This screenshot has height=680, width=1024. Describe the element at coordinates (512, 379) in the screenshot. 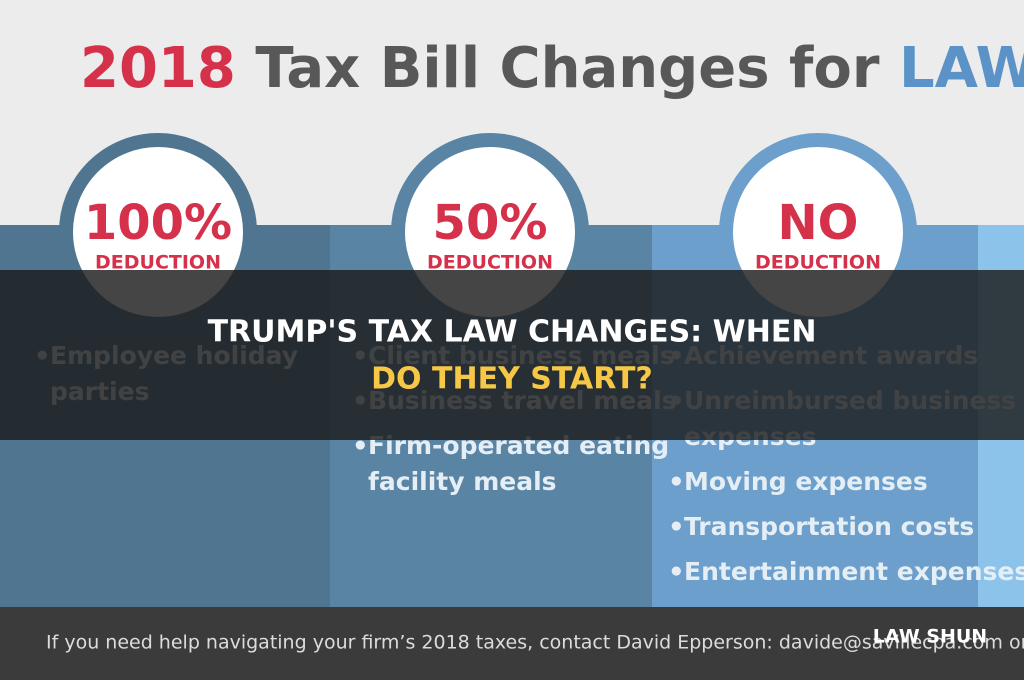

I see `overlay-title: DO THEY START?` at that location.